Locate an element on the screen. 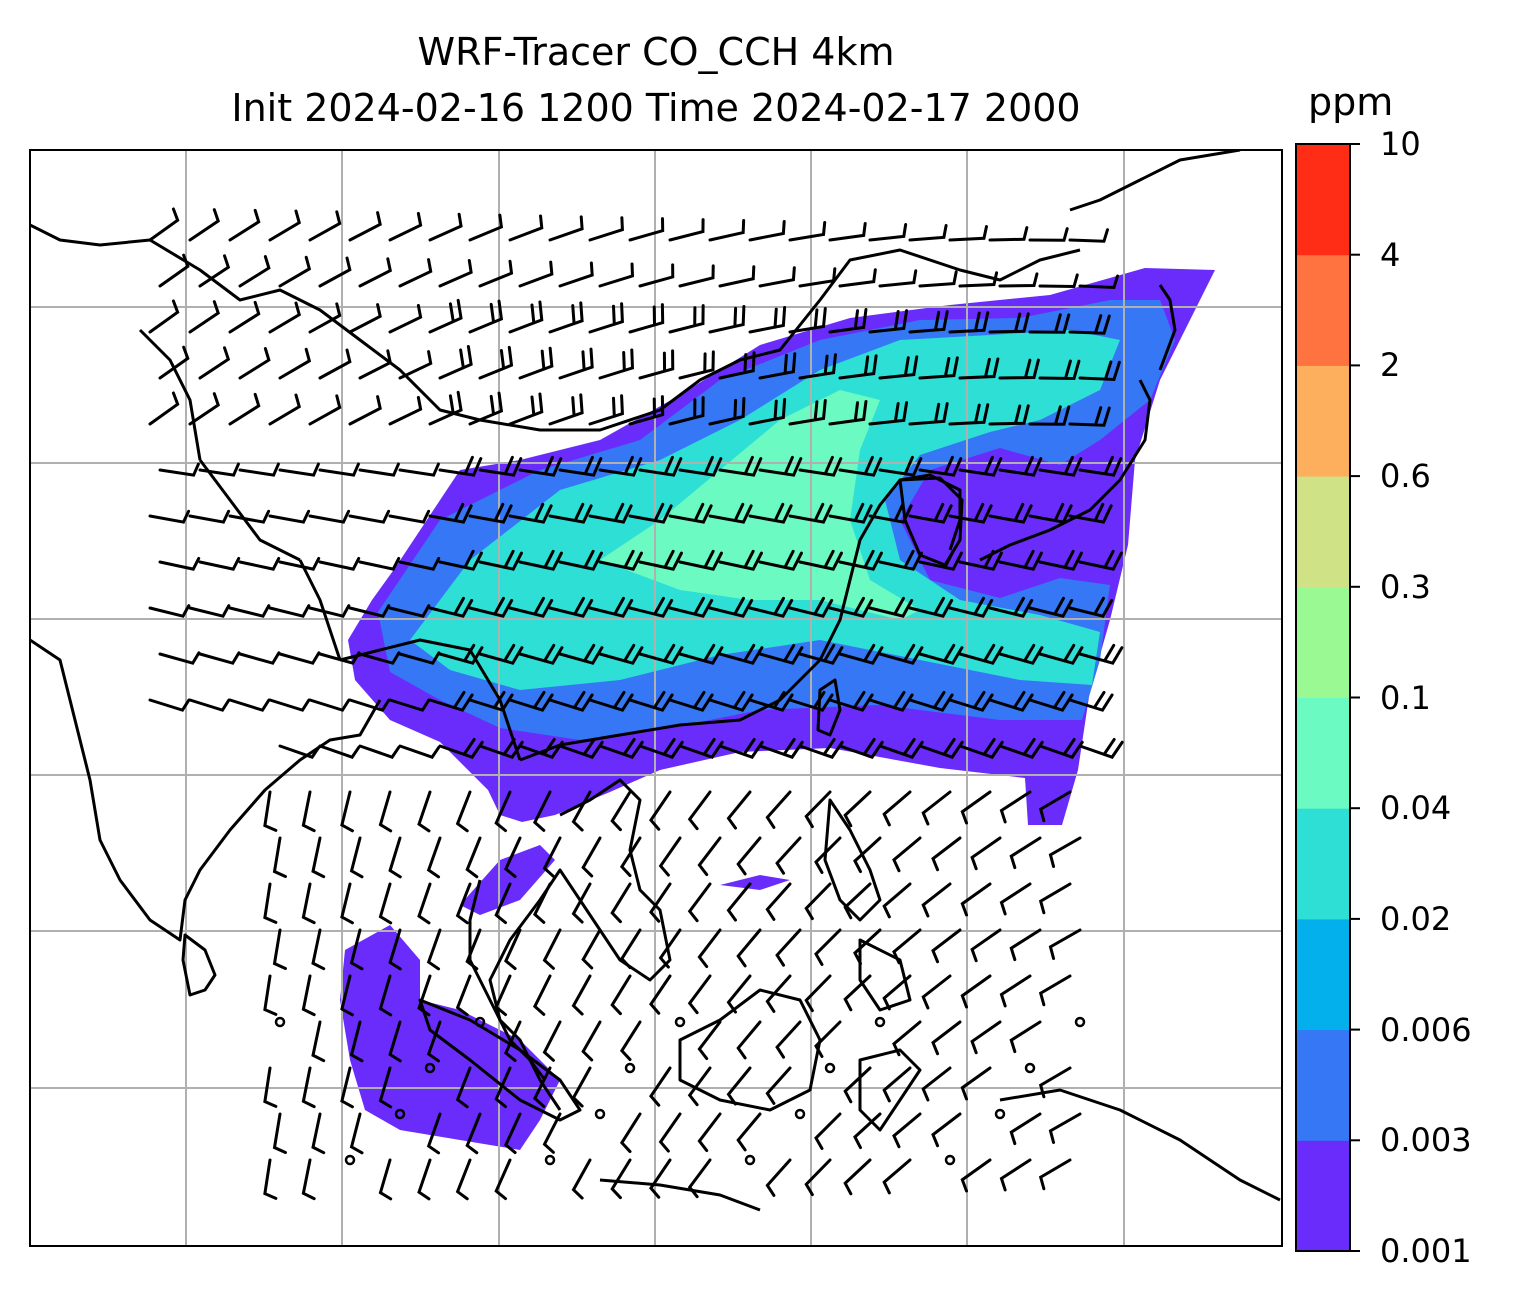 This screenshot has width=1528, height=1306. colorbar-segment is located at coordinates (1323, 421).